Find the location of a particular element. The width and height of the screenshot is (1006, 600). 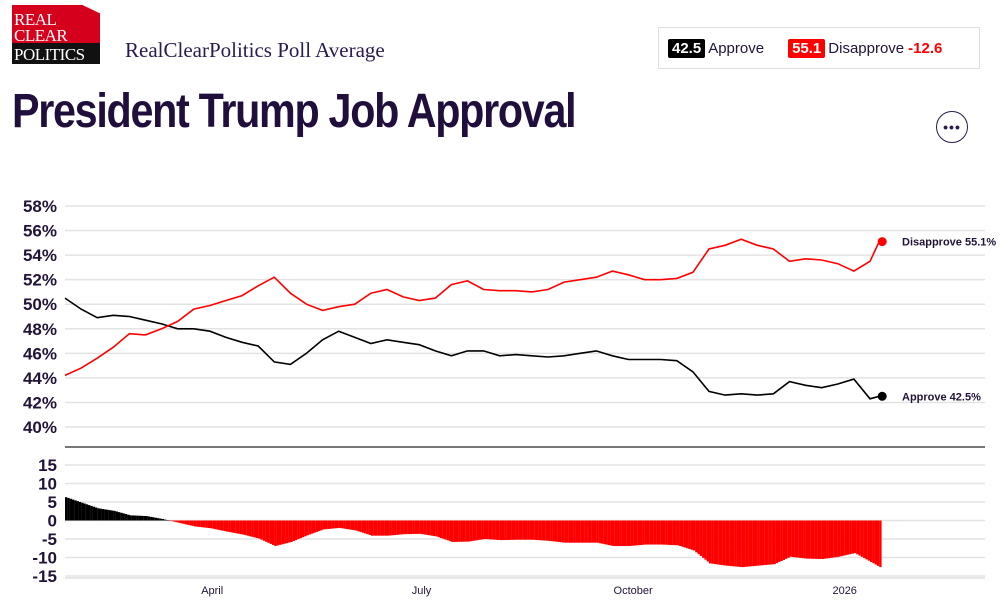

y-tick-label: 44% is located at coordinates (40, 378).